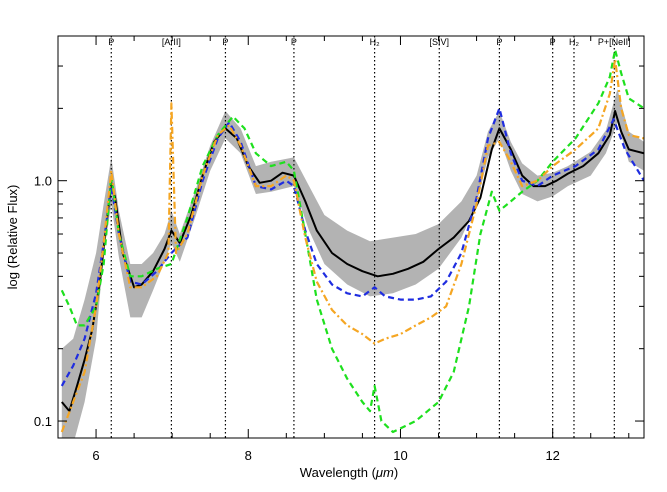 This screenshot has height=492, width=667. I want to click on x-axis-title-main: Wavelength (, so click(338, 472).